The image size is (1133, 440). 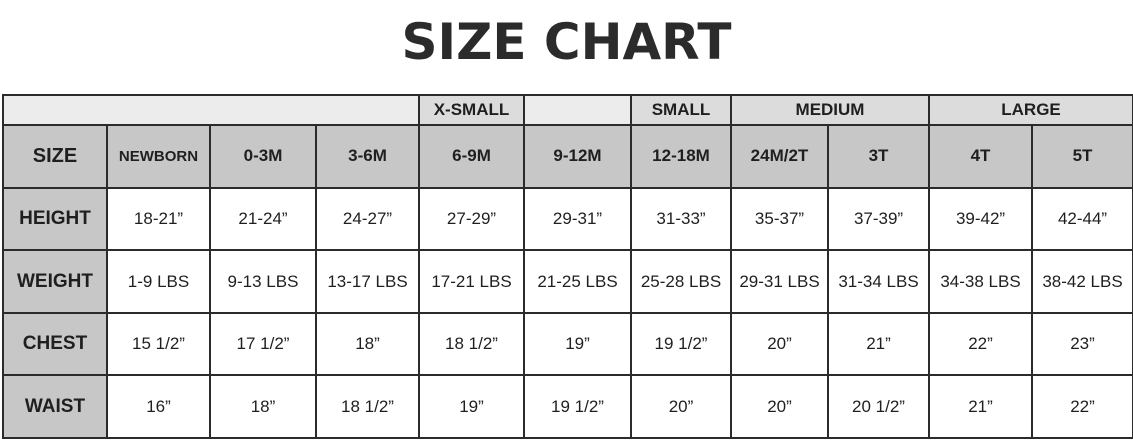 What do you see at coordinates (55, 406) in the screenshot?
I see `row-label-waist: WAIST` at bounding box center [55, 406].